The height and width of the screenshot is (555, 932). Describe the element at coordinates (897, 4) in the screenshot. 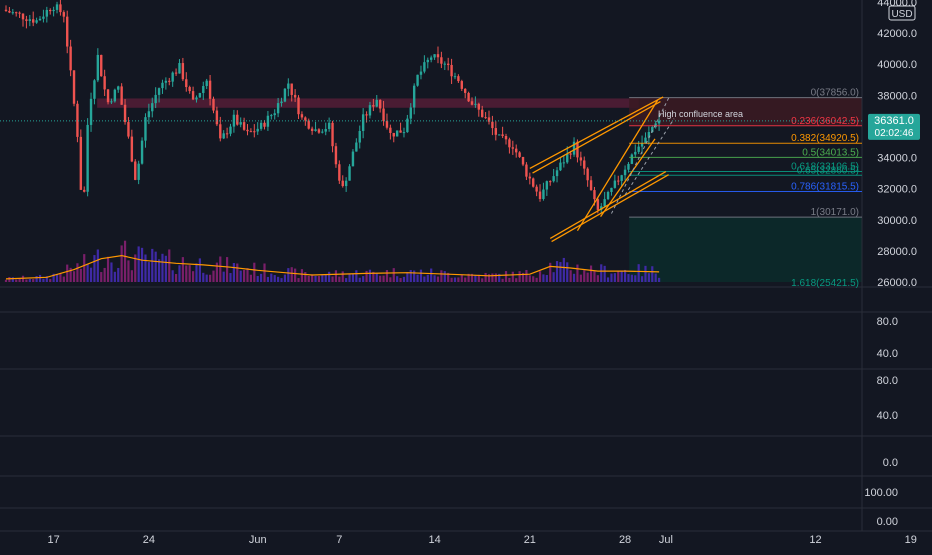

I see `price-axis-tick: 44000.0` at that location.